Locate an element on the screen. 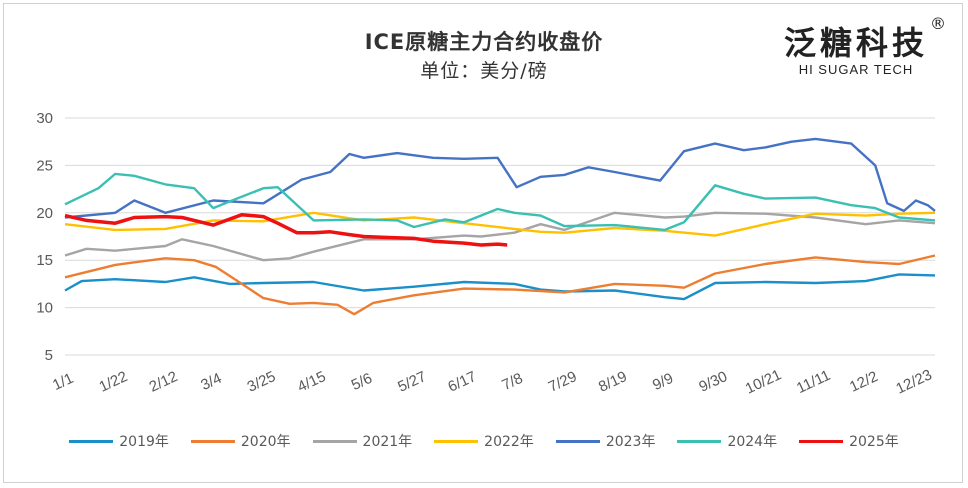 This screenshot has width=968, height=488. y-tick-label: 30 is located at coordinates (44, 118).